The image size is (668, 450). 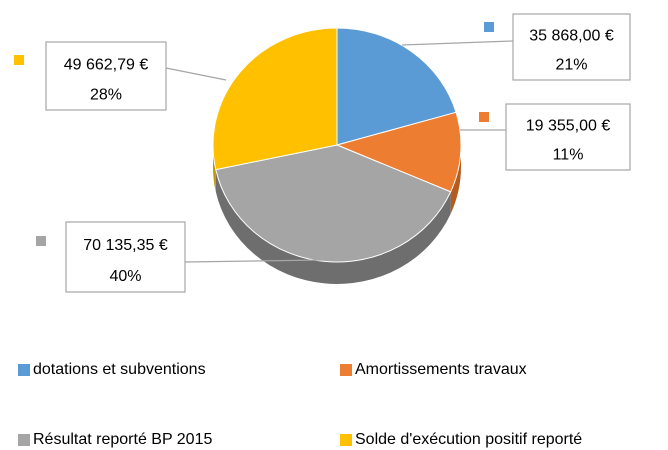 What do you see at coordinates (106, 94) in the screenshot?
I see `percent-label: 28%` at bounding box center [106, 94].